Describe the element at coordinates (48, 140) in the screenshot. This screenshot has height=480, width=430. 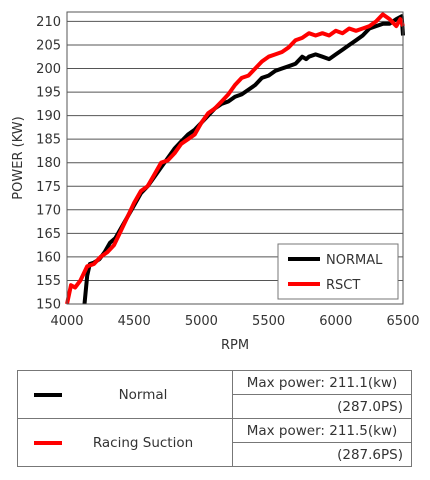
I see `y-tick-label: 185` at that location.